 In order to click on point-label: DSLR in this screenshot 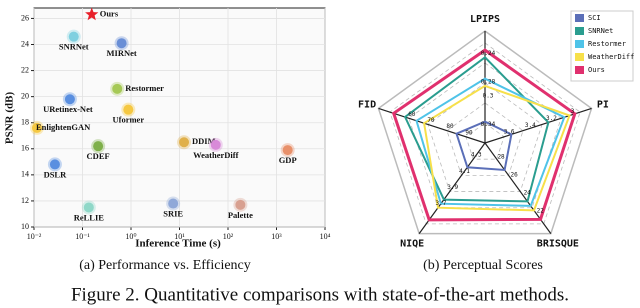, I will do `click(56, 174)`.